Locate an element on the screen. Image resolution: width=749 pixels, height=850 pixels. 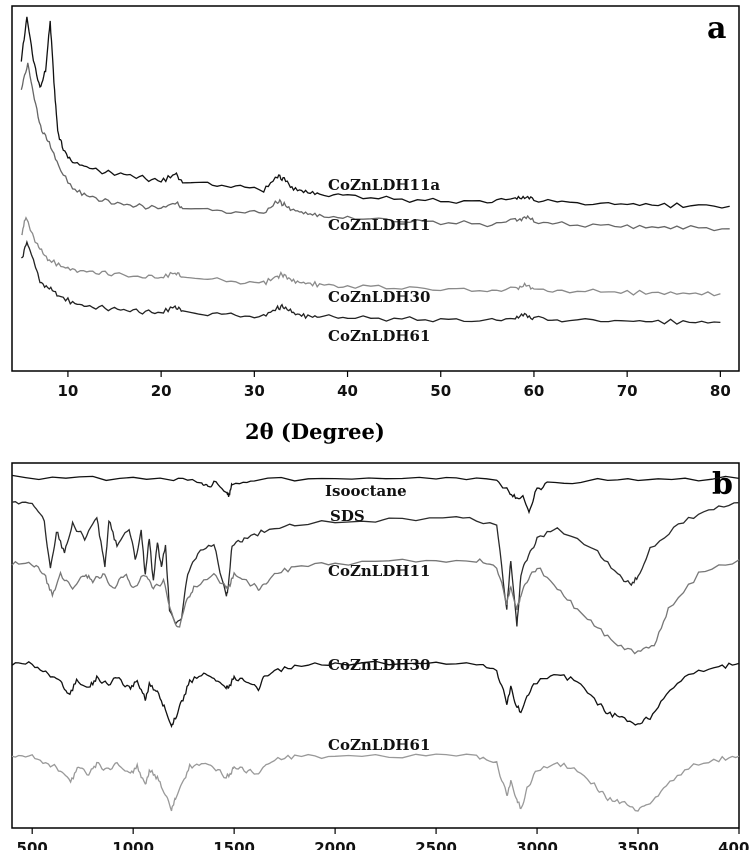
ftir-series-coznldh61 is located at coordinates (375, 782).